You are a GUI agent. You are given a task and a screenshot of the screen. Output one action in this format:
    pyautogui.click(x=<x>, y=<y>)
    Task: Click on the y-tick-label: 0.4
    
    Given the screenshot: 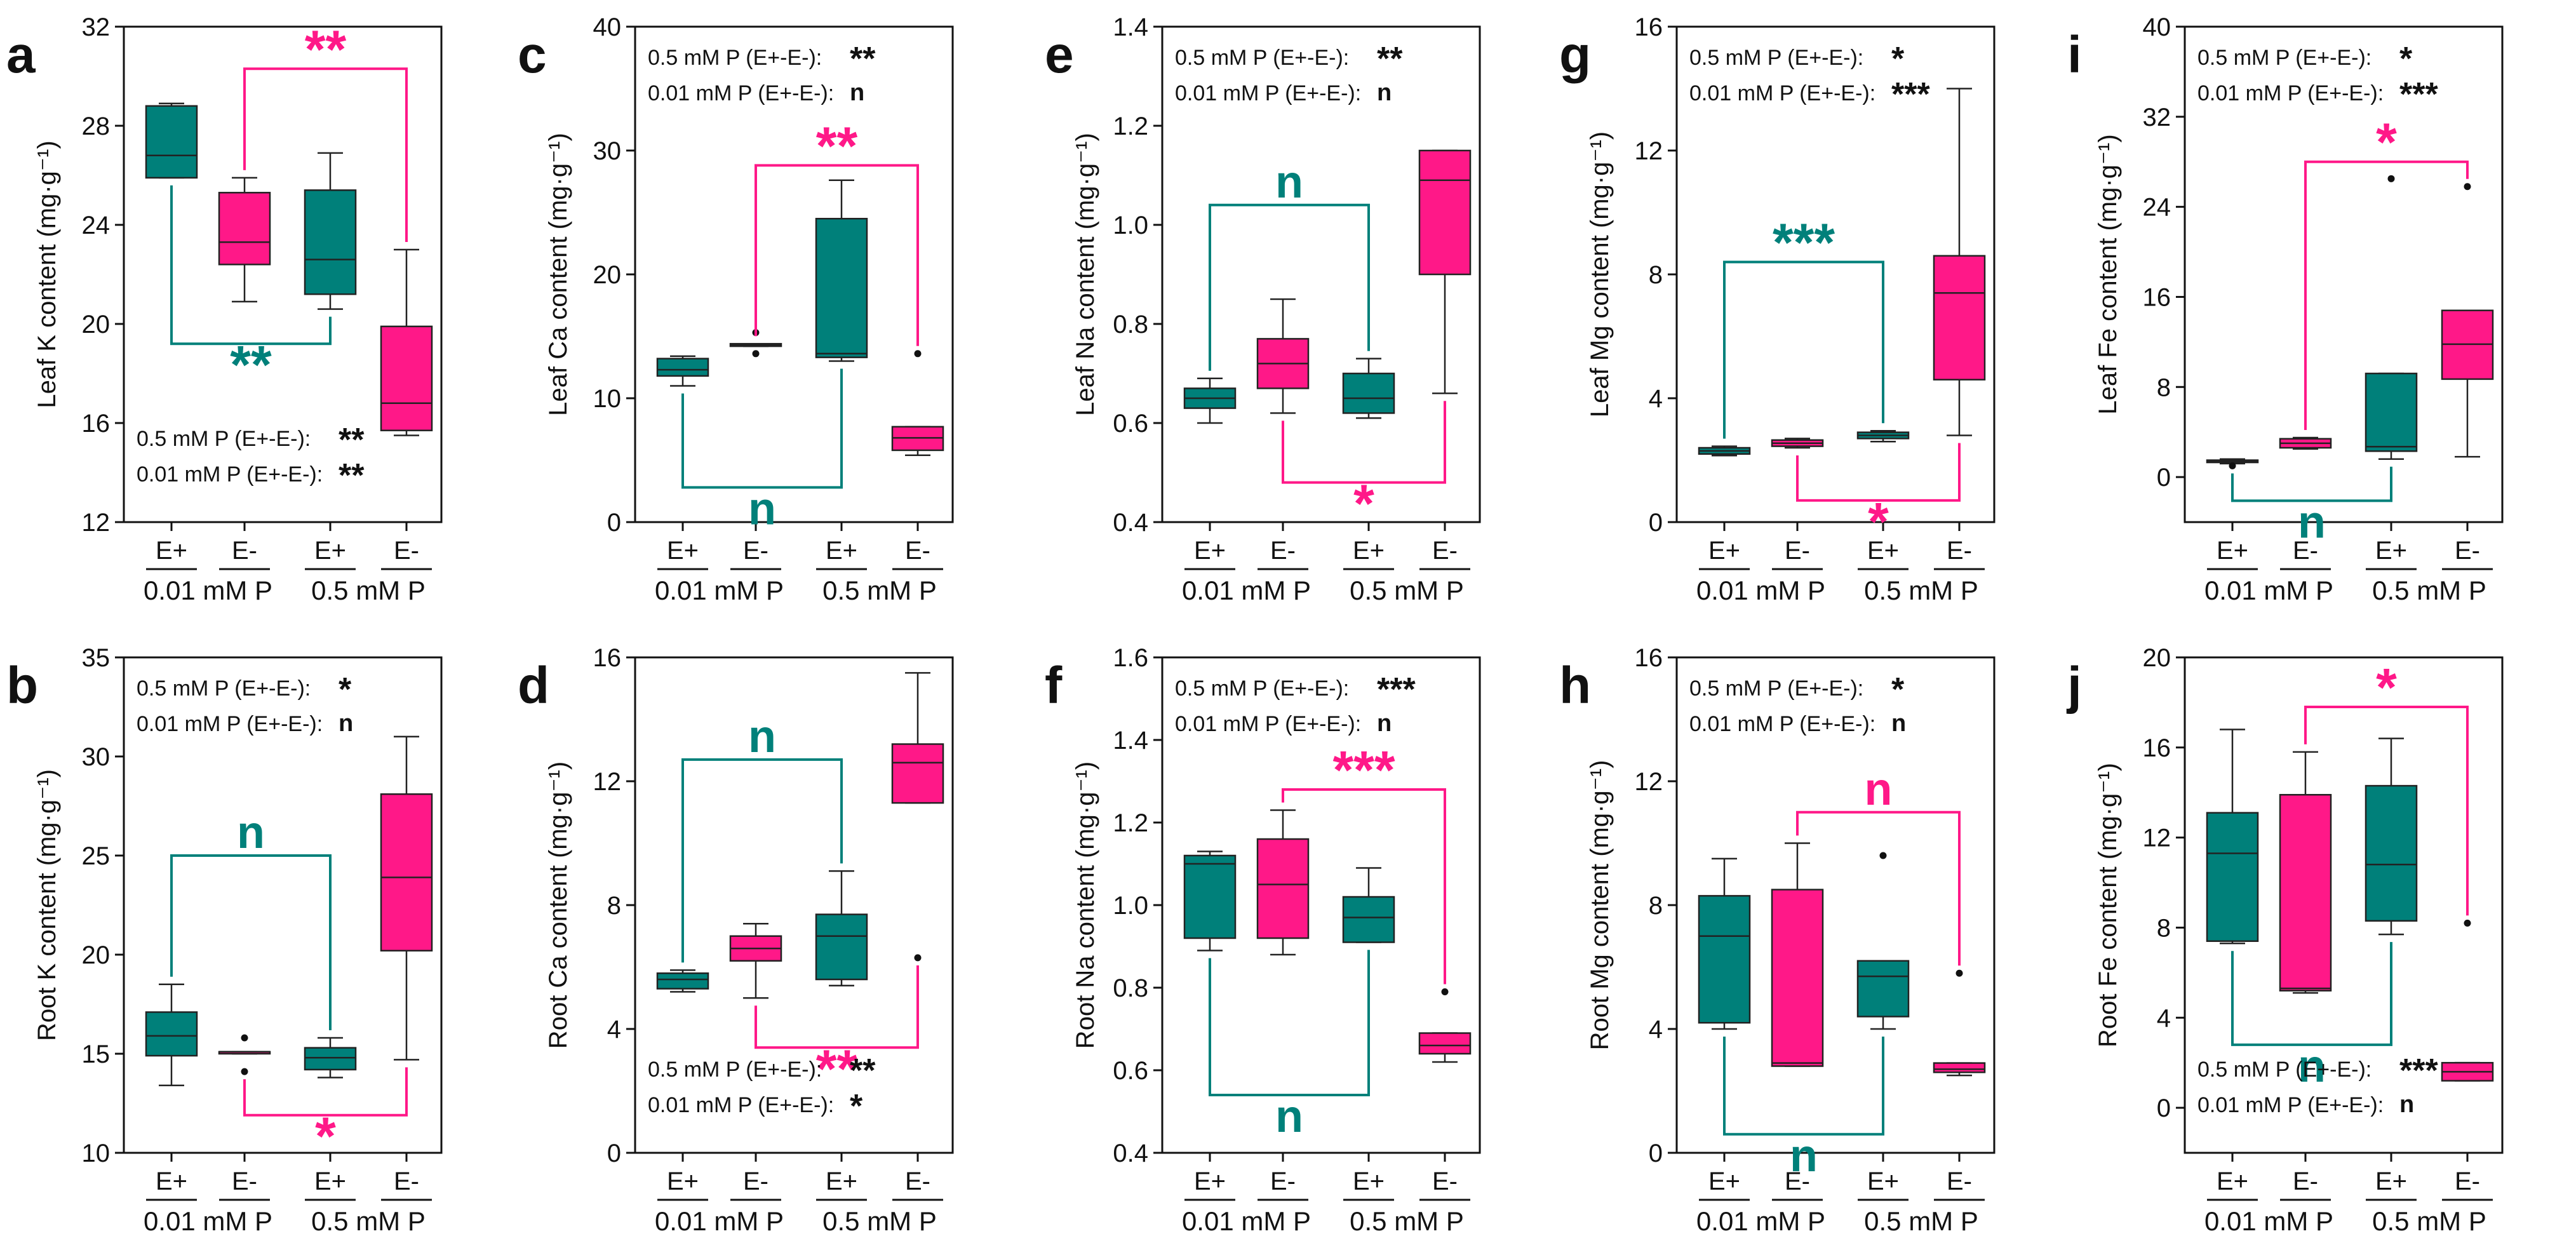 What is the action you would take?
    pyautogui.click(x=1130, y=1153)
    